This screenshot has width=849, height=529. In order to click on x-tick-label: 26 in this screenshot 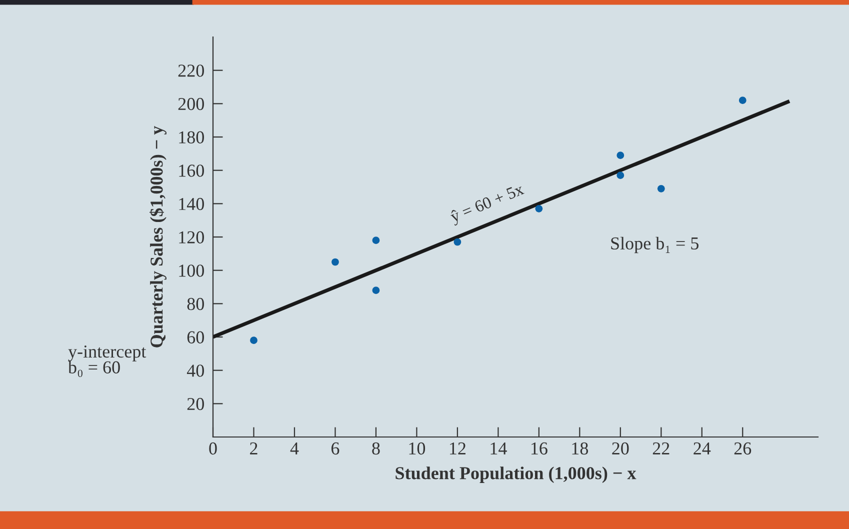, I will do `click(743, 448)`.